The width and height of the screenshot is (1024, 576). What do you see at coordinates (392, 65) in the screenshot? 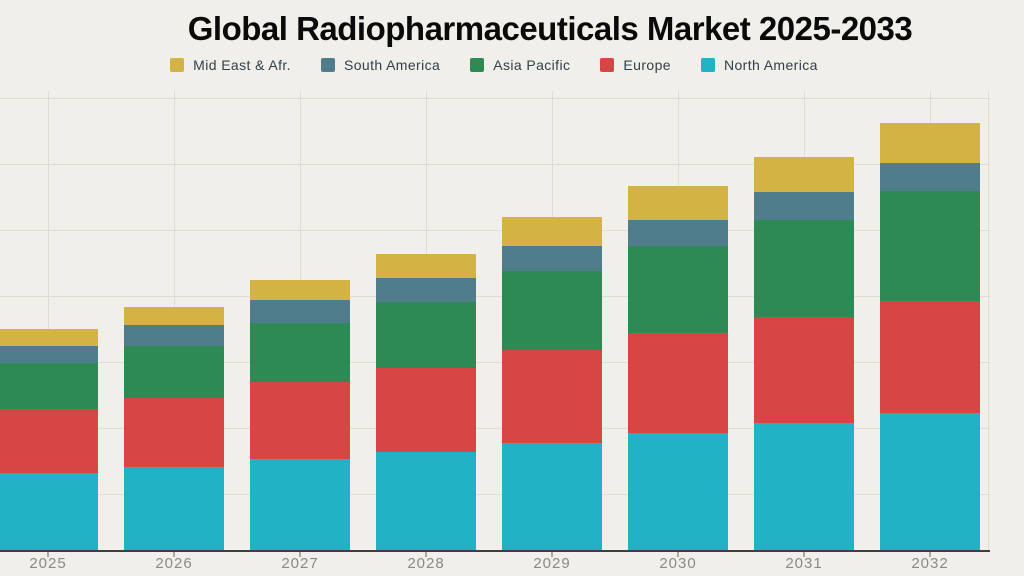
I see `legend-label: South America` at bounding box center [392, 65].